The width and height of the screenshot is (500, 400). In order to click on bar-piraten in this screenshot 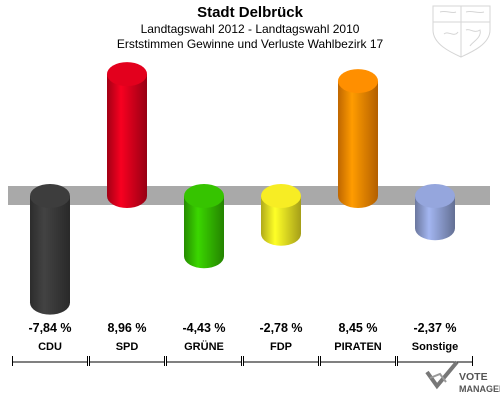, I will do `click(358, 138)`.